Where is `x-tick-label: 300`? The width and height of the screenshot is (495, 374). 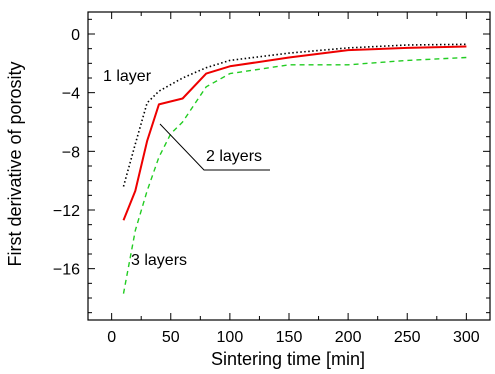 x-tick-label: 300 is located at coordinates (466, 337).